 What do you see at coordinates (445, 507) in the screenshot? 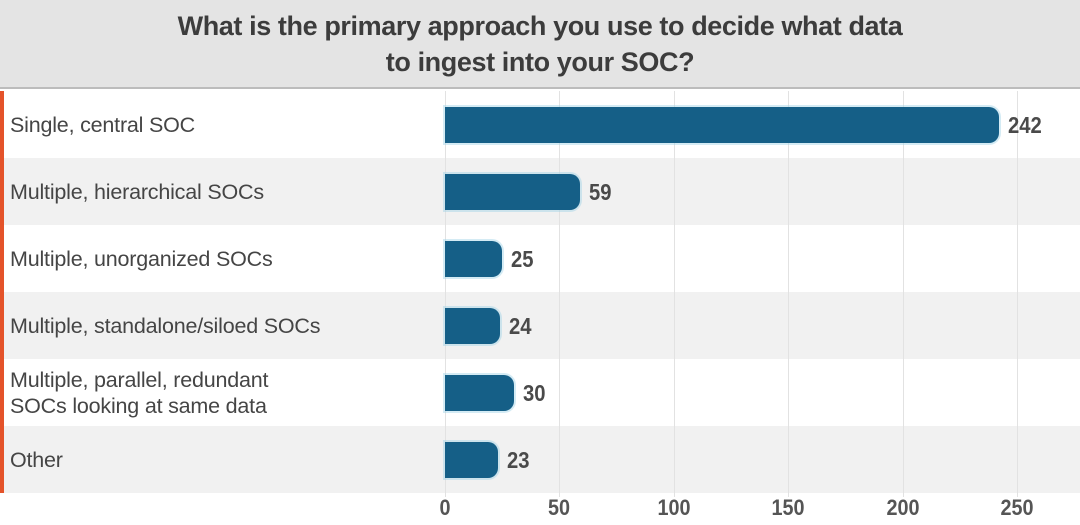
I see `x-tick-label: 0` at bounding box center [445, 507].